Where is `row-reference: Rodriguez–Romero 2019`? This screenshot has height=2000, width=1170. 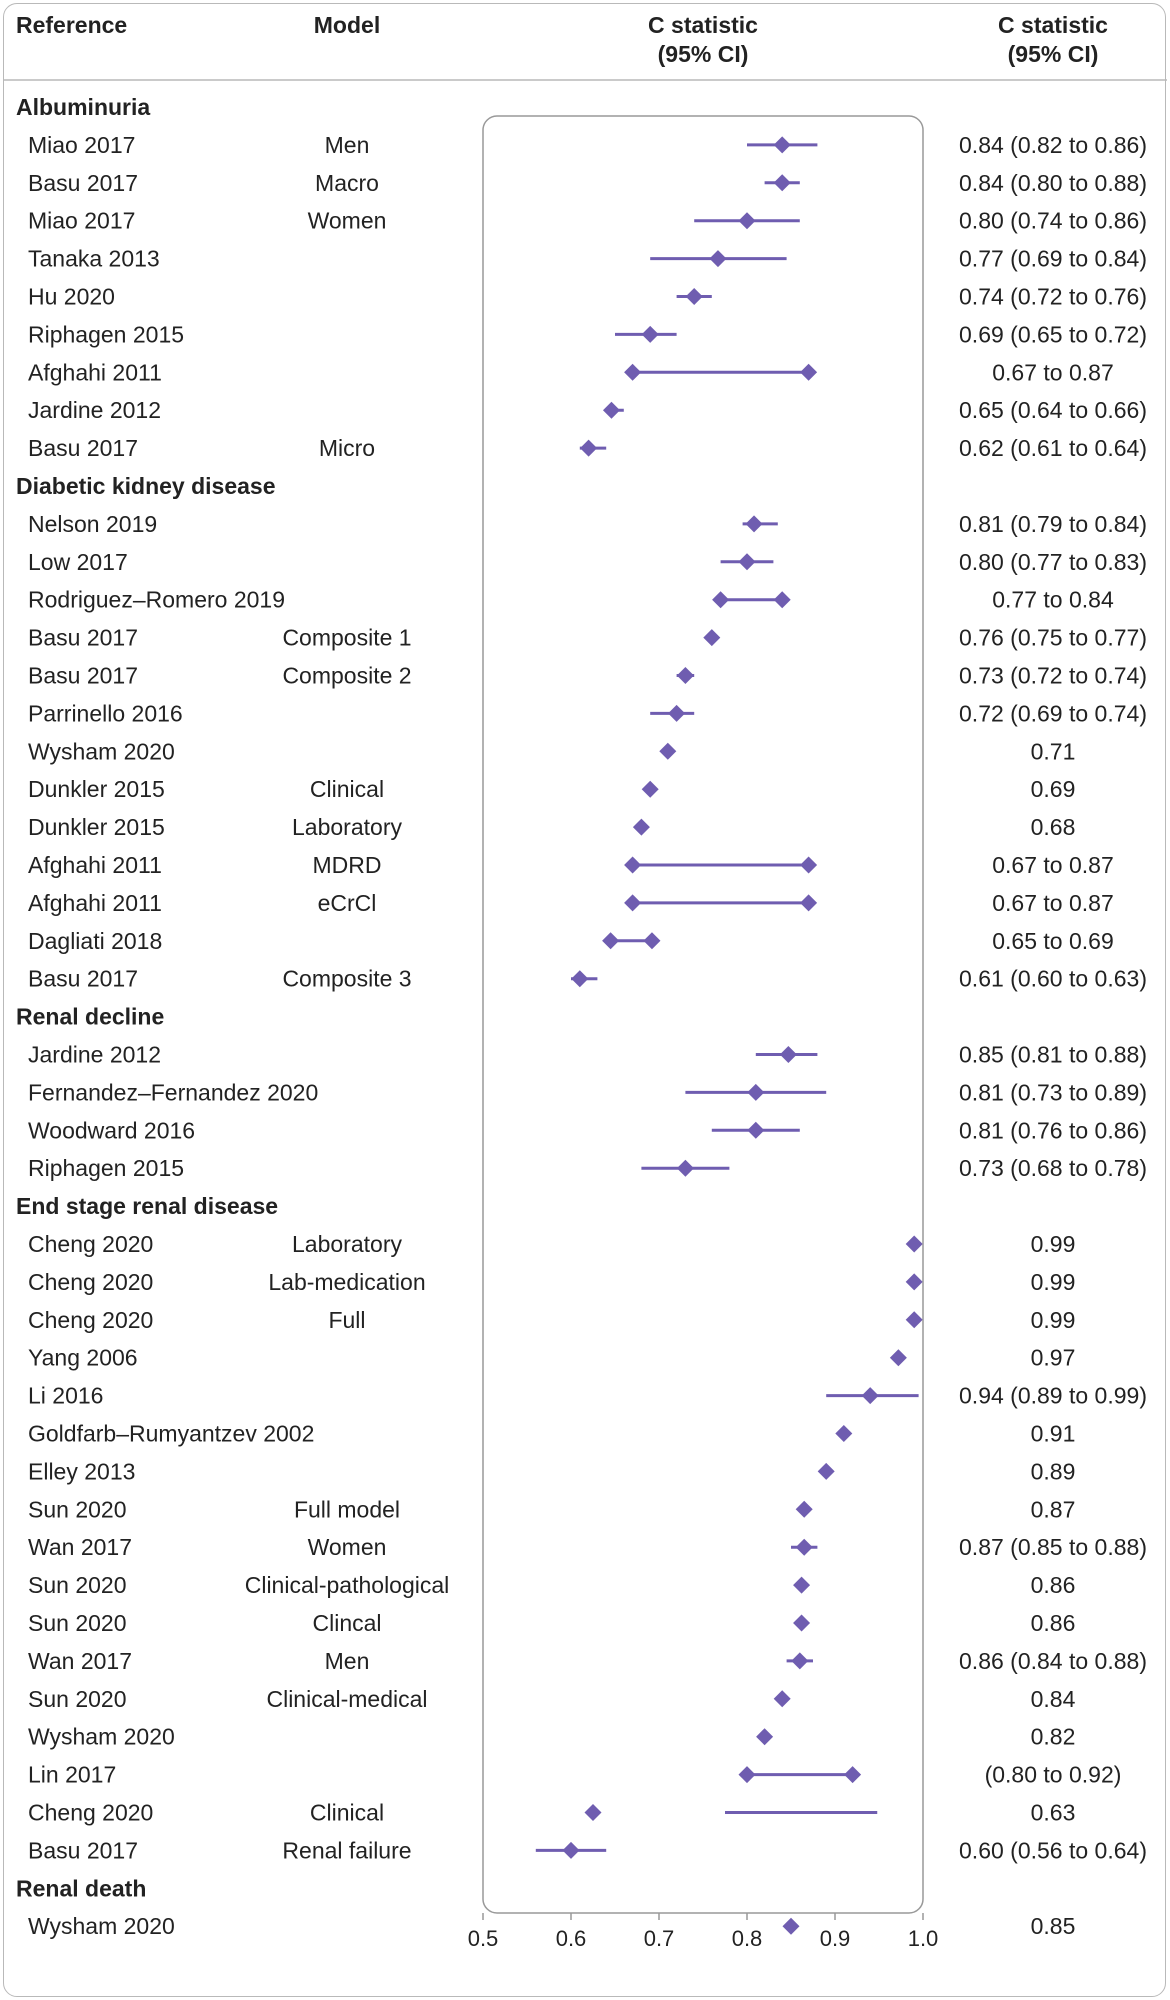
row-reference: Rodriguez–Romero 2019 is located at coordinates (156, 600).